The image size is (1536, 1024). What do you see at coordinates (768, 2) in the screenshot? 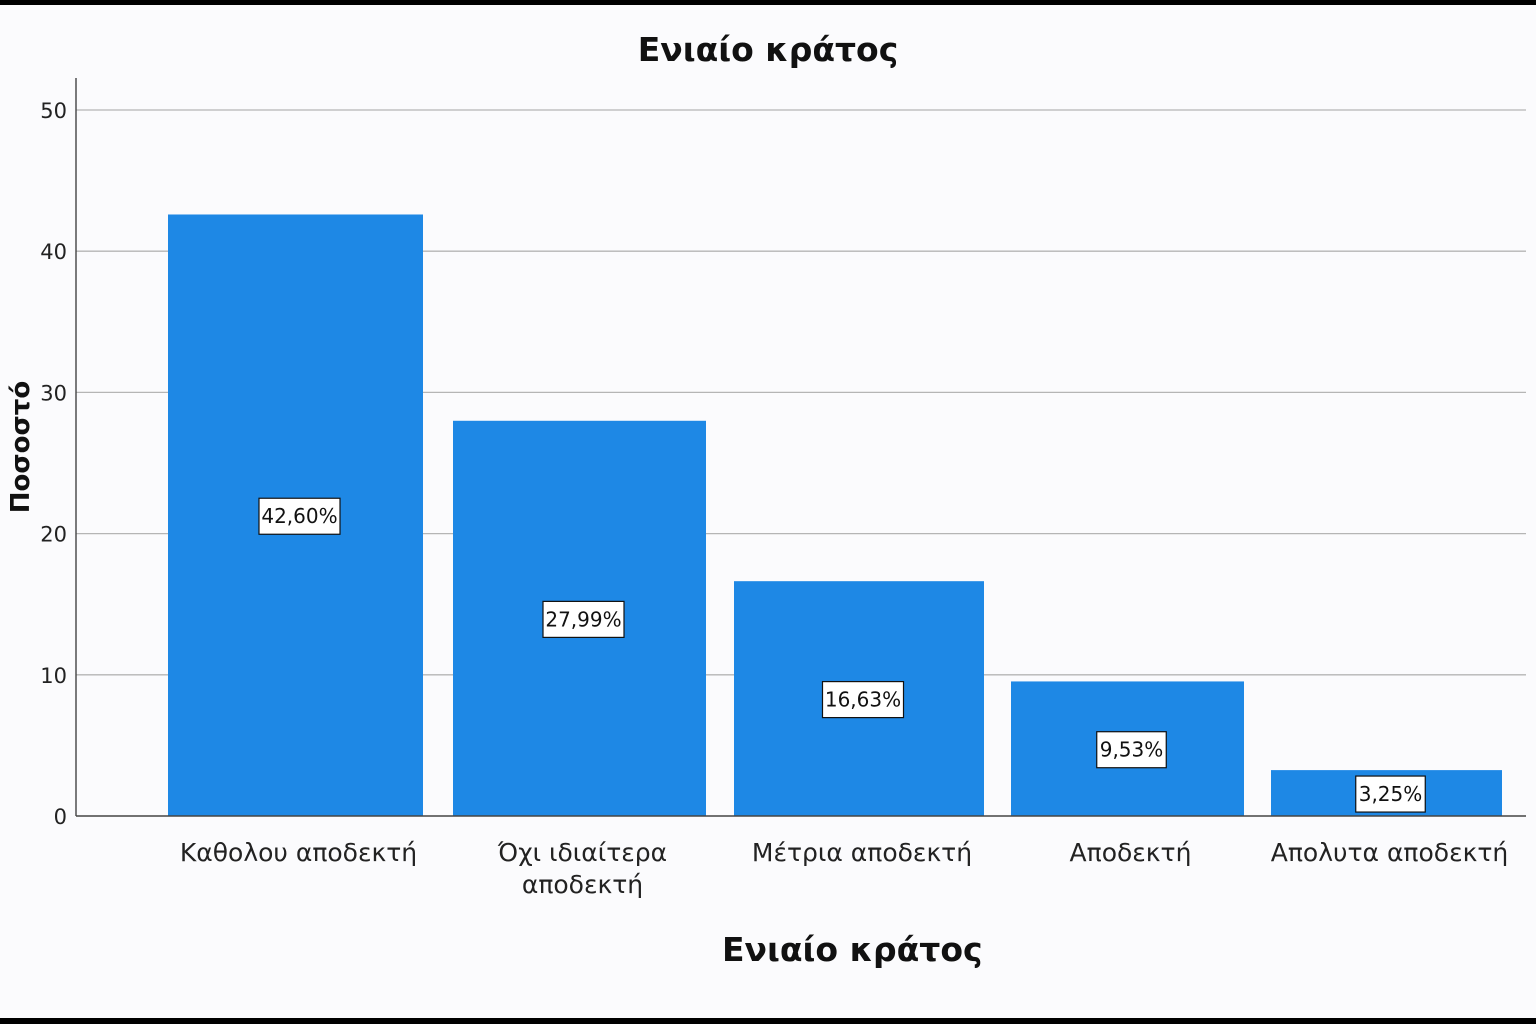
I see `top-border` at bounding box center [768, 2].